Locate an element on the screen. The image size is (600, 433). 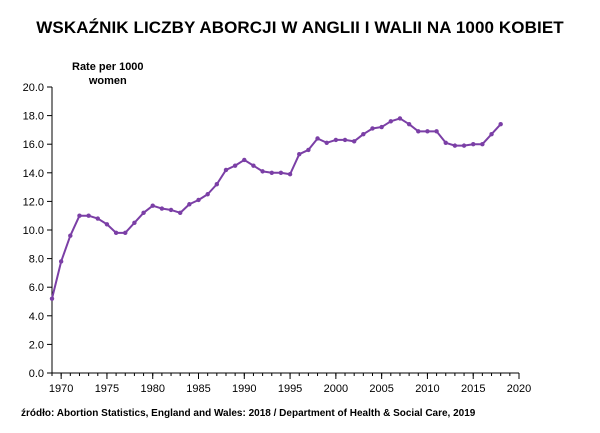
y-ticks: 0.0 2.0 4.0 6.0 8.0 10.0 12.0 14.0 16.0 18.0 20.0 is located at coordinates (37, 231).